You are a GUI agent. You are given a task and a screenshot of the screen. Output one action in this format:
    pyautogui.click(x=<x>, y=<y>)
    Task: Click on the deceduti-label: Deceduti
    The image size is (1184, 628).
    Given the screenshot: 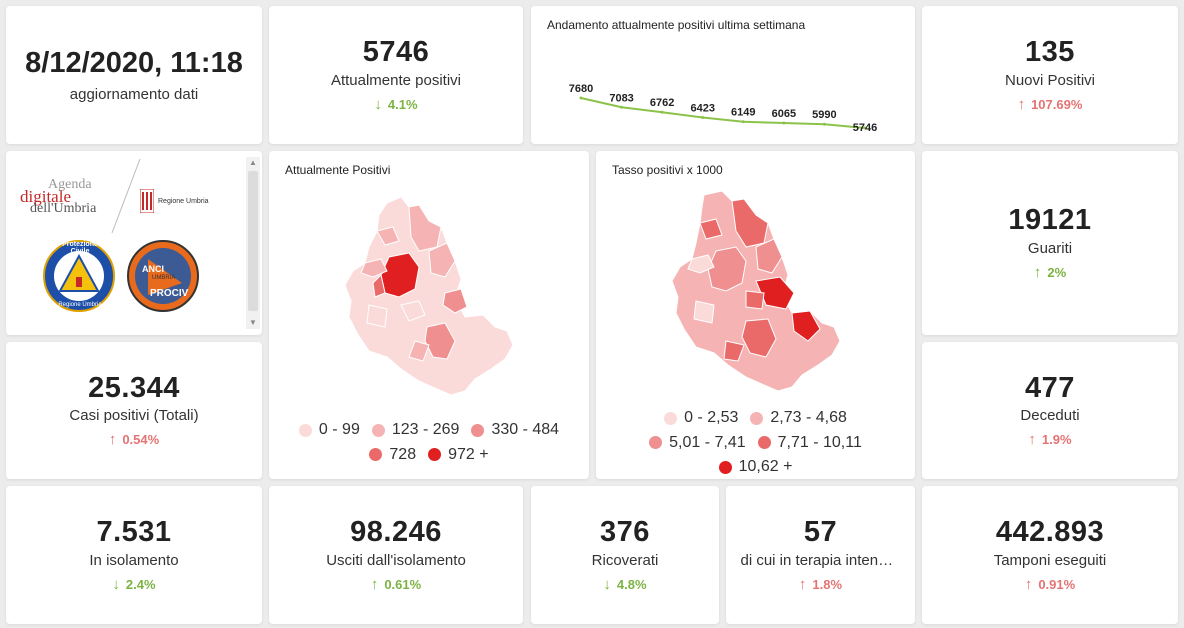 What is the action you would take?
    pyautogui.click(x=1050, y=416)
    